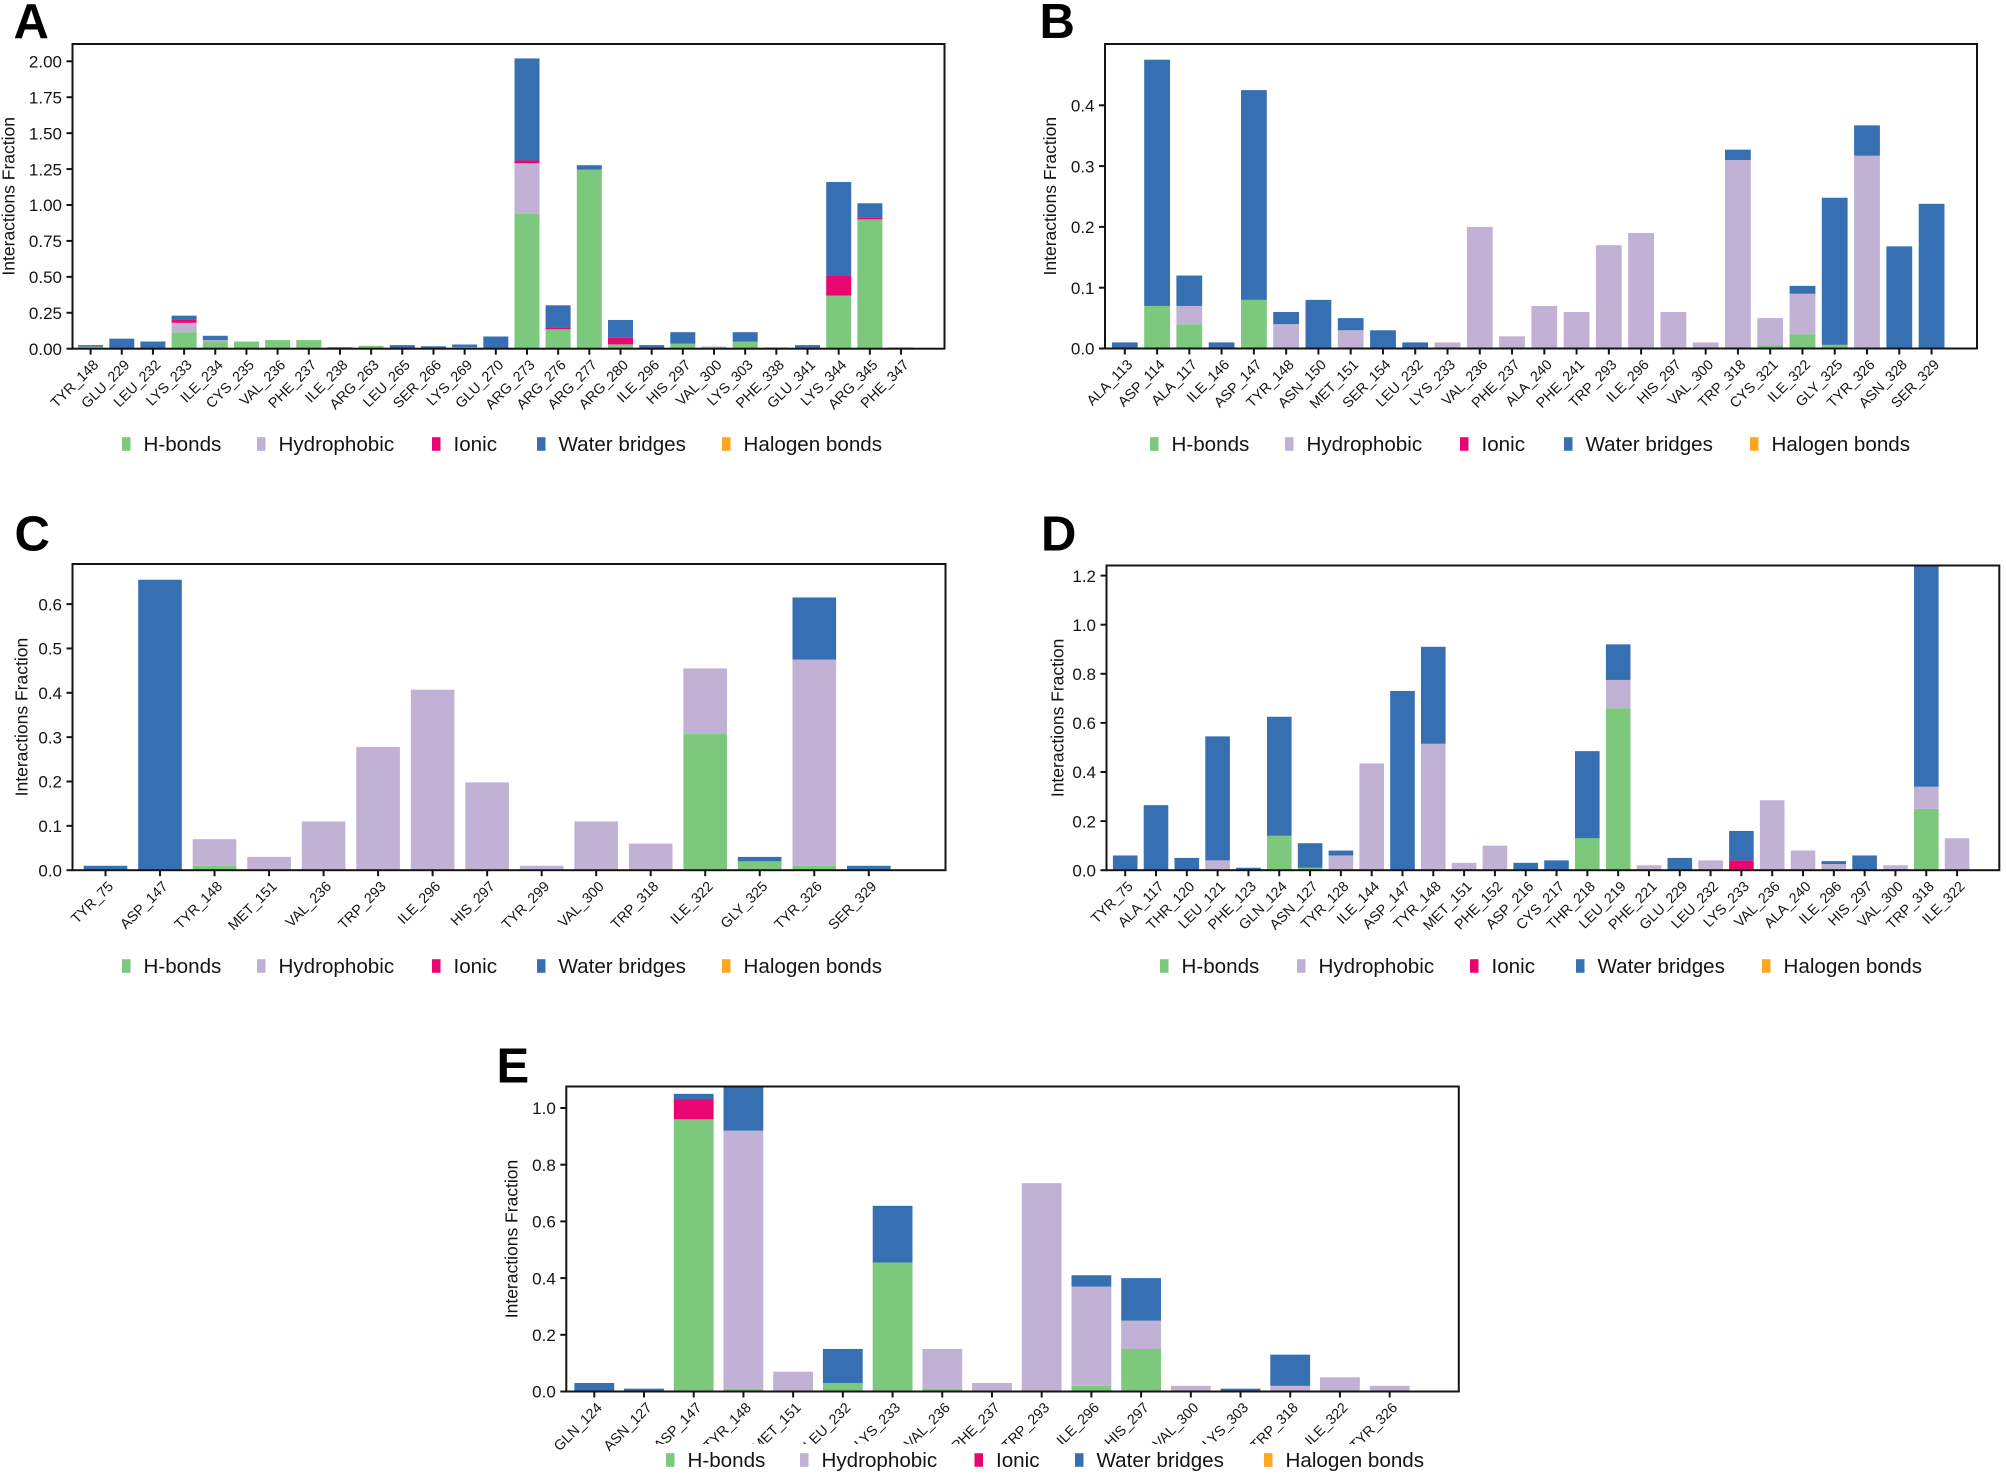 The height and width of the screenshot is (1476, 2006). I want to click on svg-text: VAL_300, so click(581, 905).